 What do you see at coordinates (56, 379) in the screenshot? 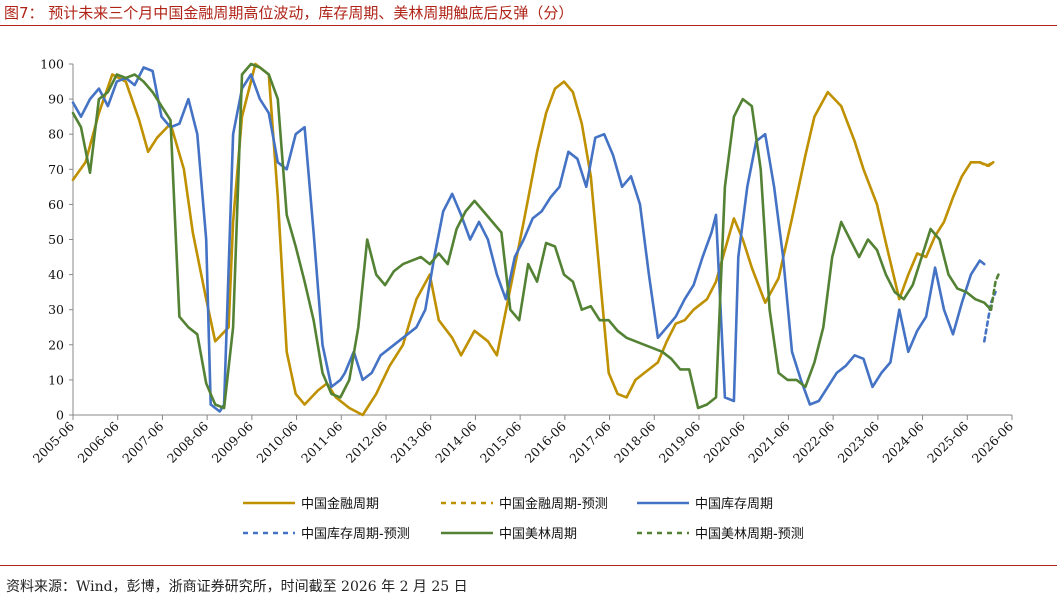
I see `y-tick-label: 10` at bounding box center [56, 379].